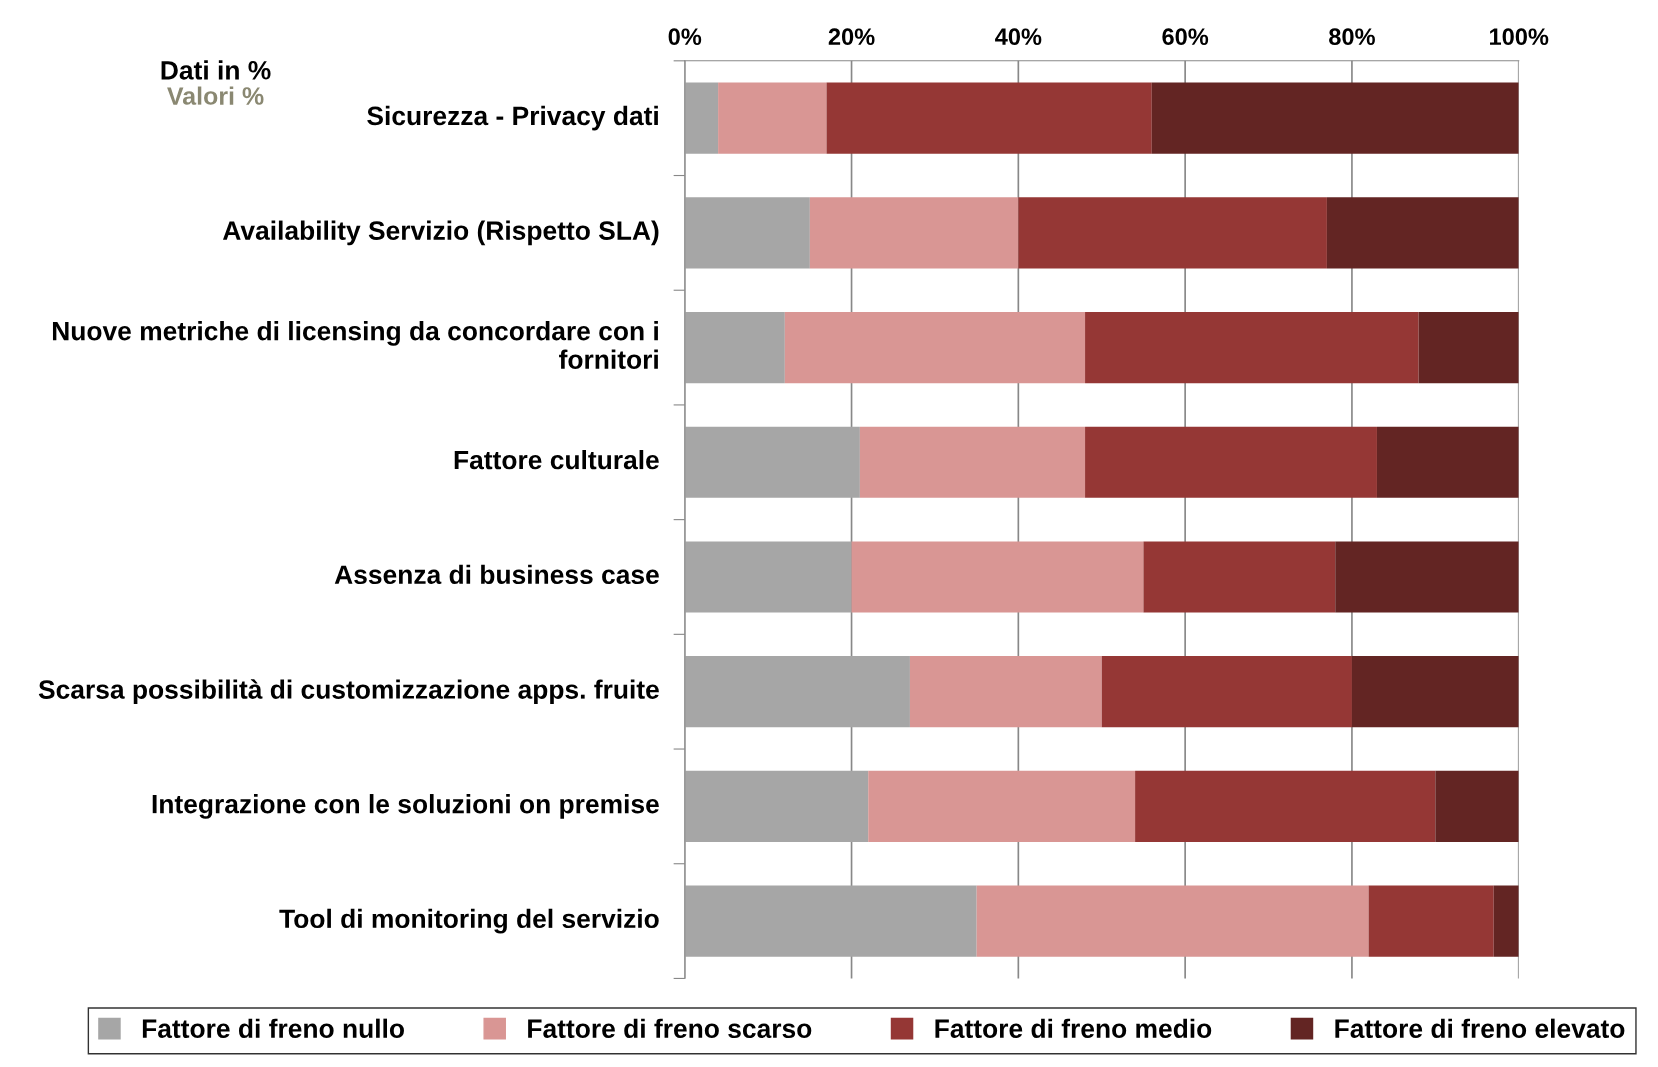 The image size is (1658, 1067). Describe the element at coordinates (440, 233) in the screenshot. I see `y-tick-label: Availability Servizio (Rispetto SLA)` at that location.